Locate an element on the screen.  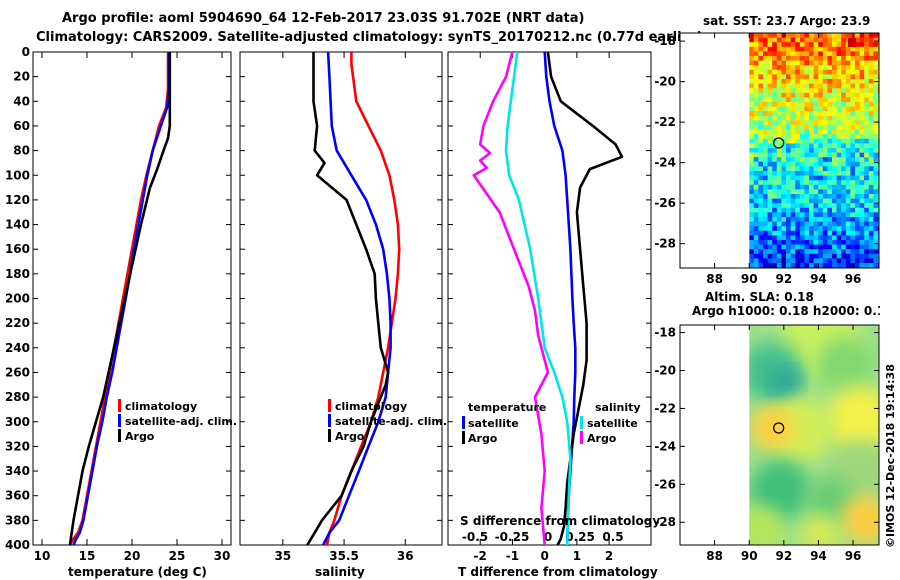
depth-tick-label: 200 is located at coordinates (17, 299).